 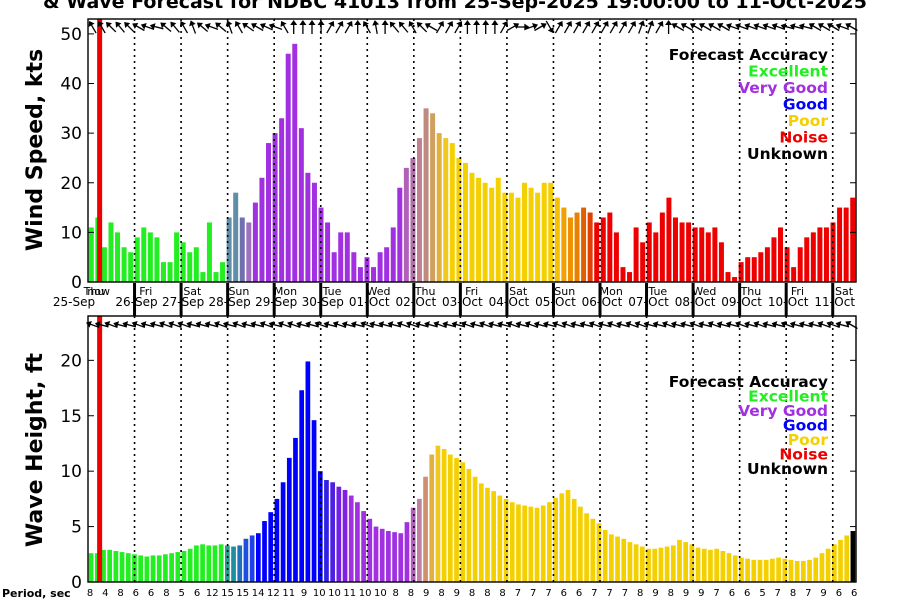 What do you see at coordinates (471, 291) in the screenshot?
I see `day-name-label: Fri` at bounding box center [471, 291].